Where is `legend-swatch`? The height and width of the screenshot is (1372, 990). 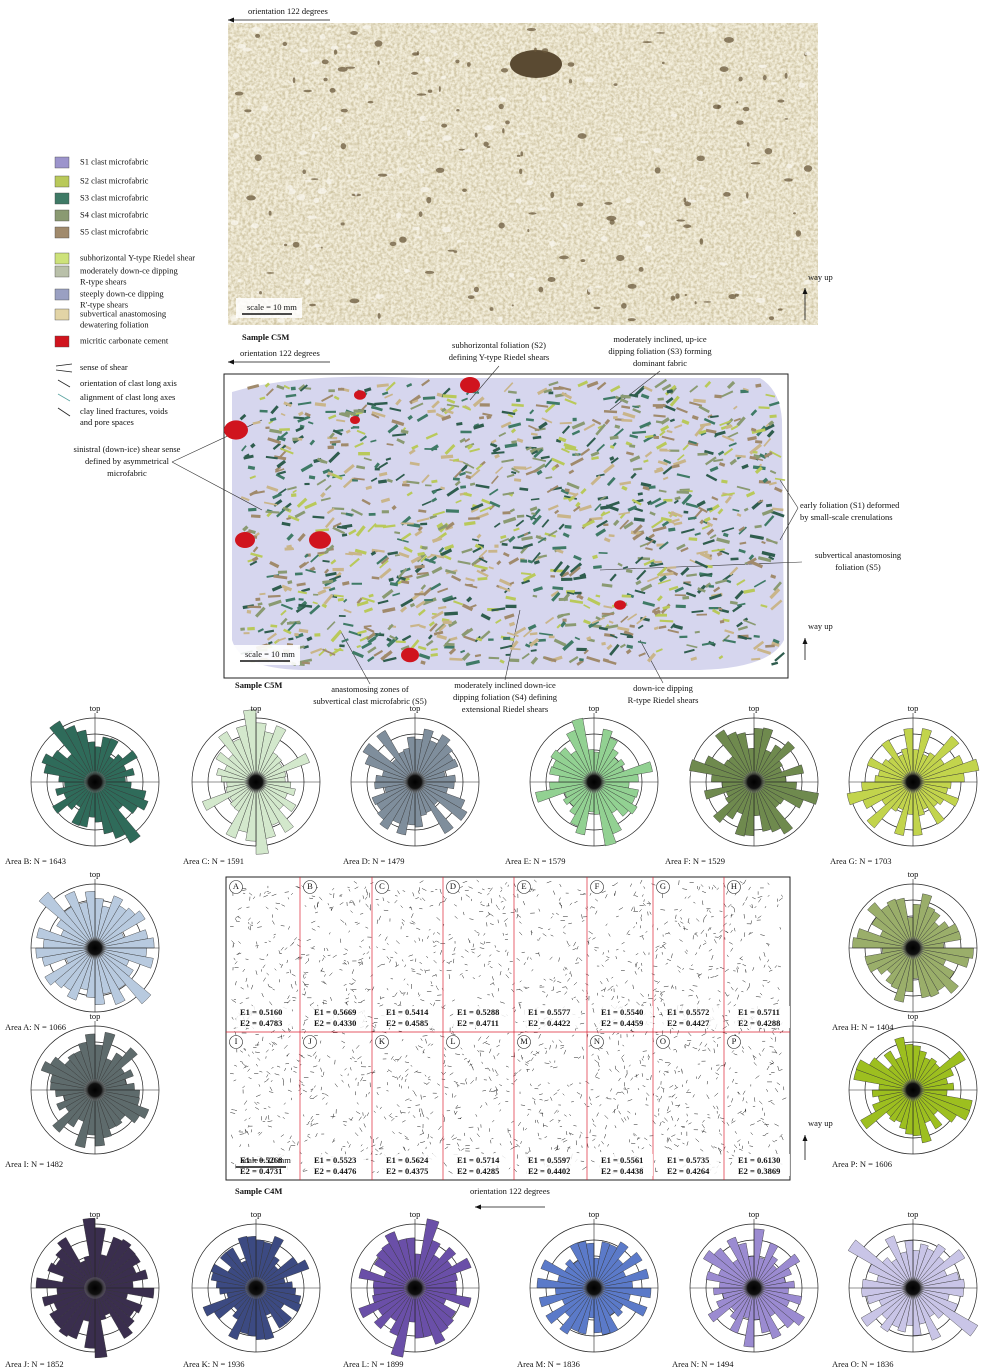 legend-swatch is located at coordinates (62, 341).